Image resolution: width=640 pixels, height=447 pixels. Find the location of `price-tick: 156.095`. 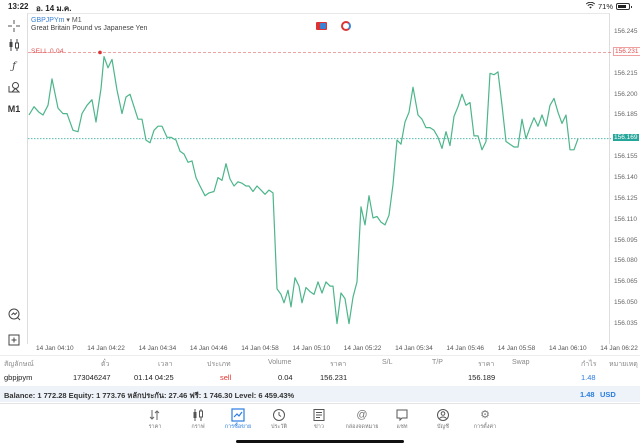

price-tick: 156.095 is located at coordinates (626, 240).